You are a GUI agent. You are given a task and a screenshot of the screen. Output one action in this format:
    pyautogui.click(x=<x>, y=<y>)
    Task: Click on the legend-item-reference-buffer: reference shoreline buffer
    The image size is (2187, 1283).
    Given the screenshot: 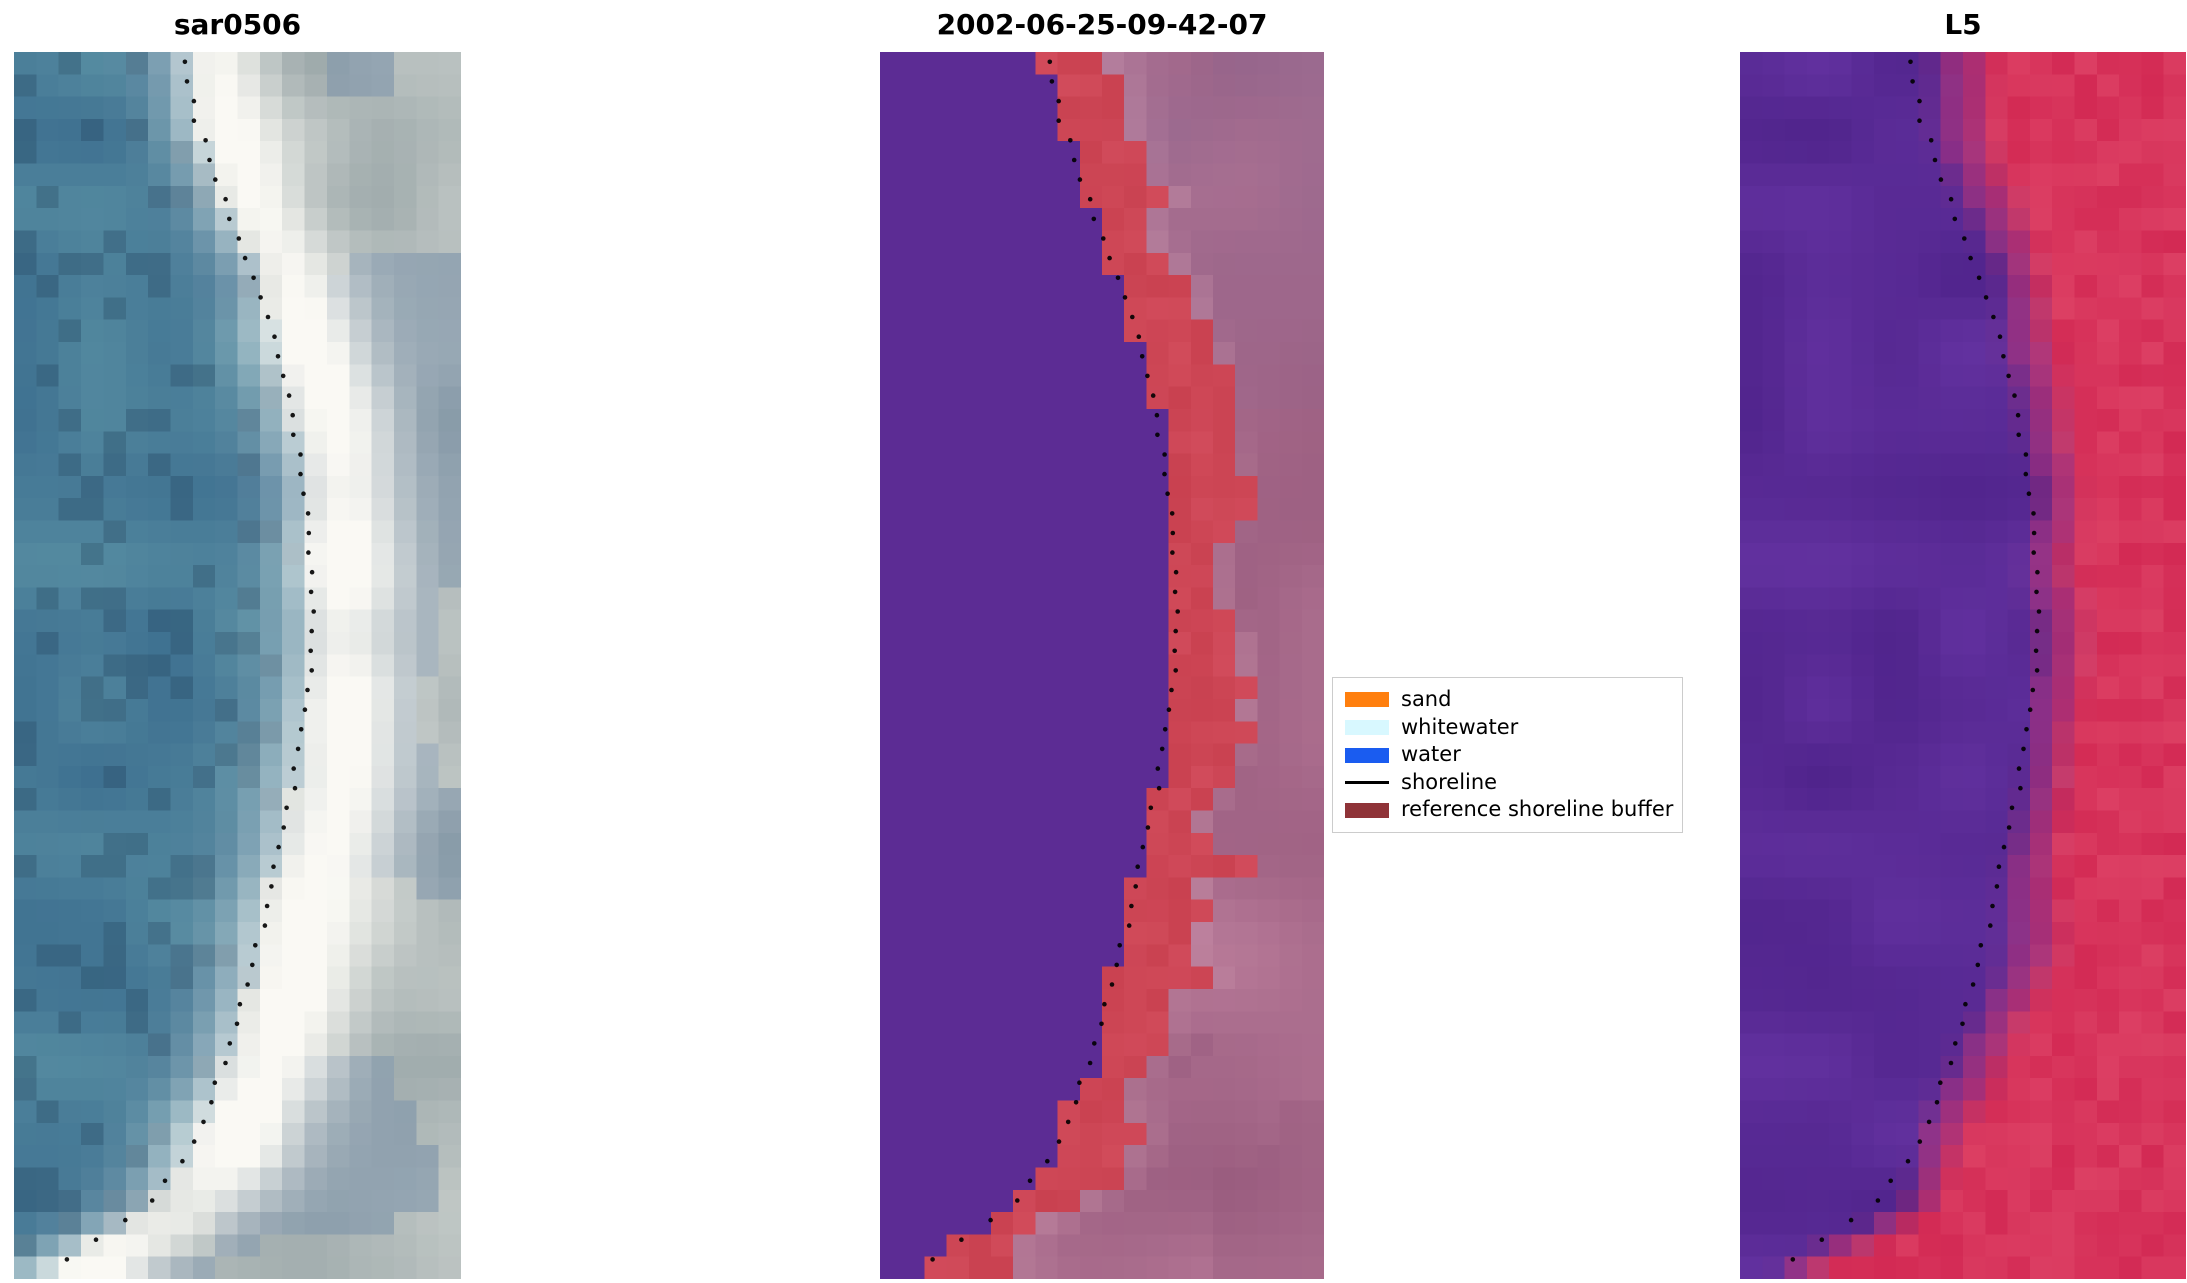 What is the action you would take?
    pyautogui.click(x=1509, y=809)
    